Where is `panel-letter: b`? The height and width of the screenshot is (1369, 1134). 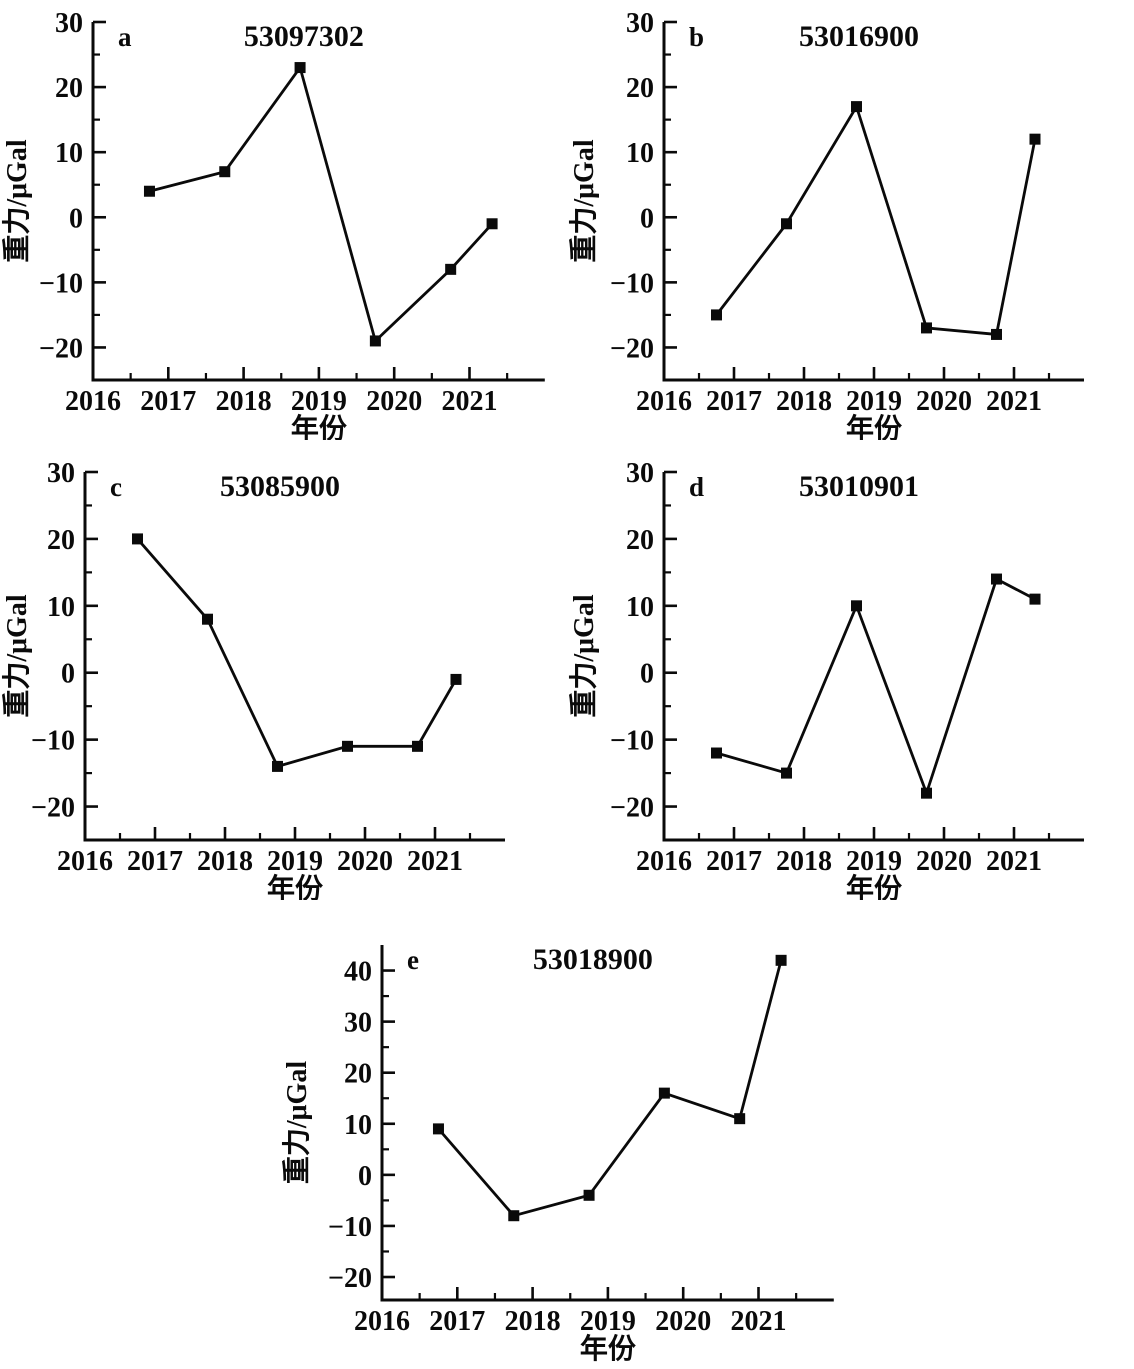
panel-letter: b is located at coordinates (696, 37).